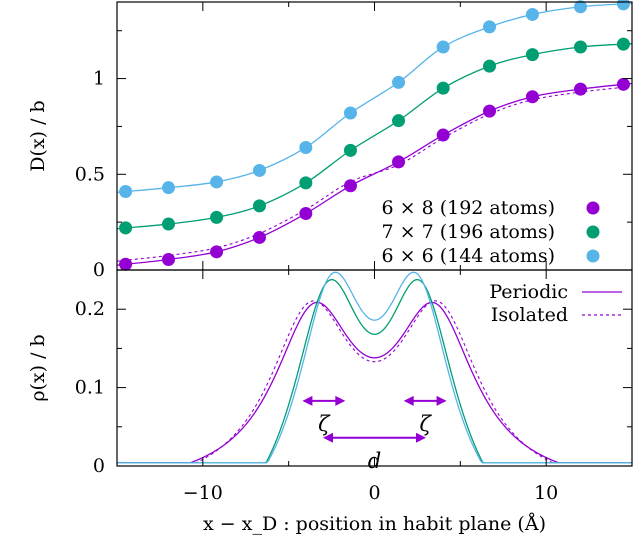 This screenshot has width=636, height=546. I want to click on legend-label: 7 × 7 (196 atoms), so click(468, 232).